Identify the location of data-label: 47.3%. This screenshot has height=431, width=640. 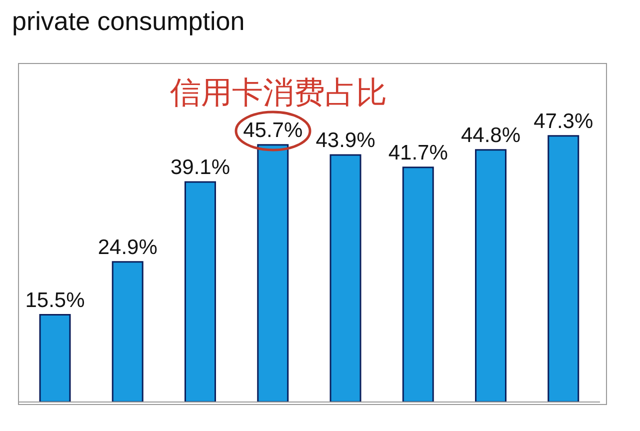
(564, 121).